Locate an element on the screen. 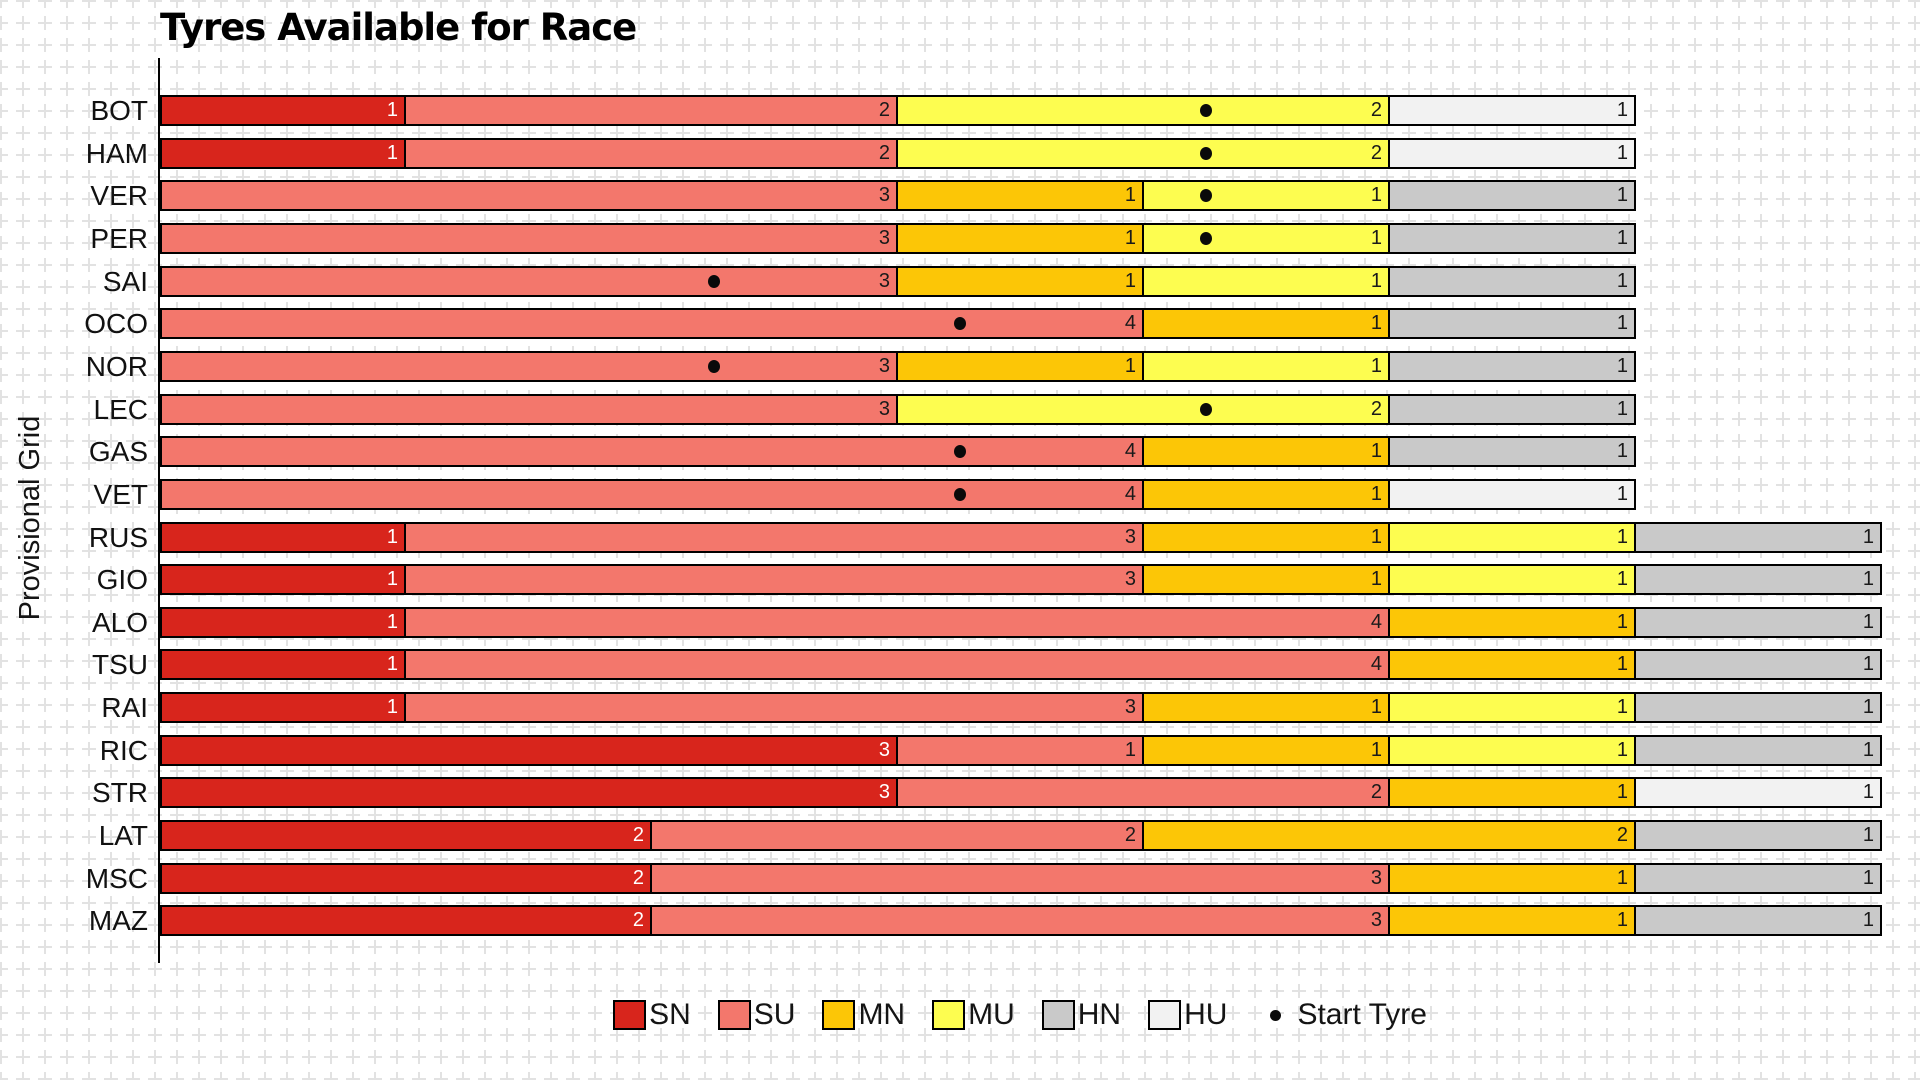  bar-segment-tsu-hn: 1 is located at coordinates (1758, 665).